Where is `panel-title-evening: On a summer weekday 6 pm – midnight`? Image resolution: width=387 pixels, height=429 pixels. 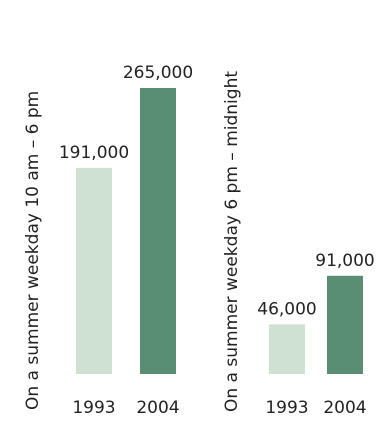
panel-title-evening: On a summer weekday 6 pm – midnight is located at coordinates (232, 241).